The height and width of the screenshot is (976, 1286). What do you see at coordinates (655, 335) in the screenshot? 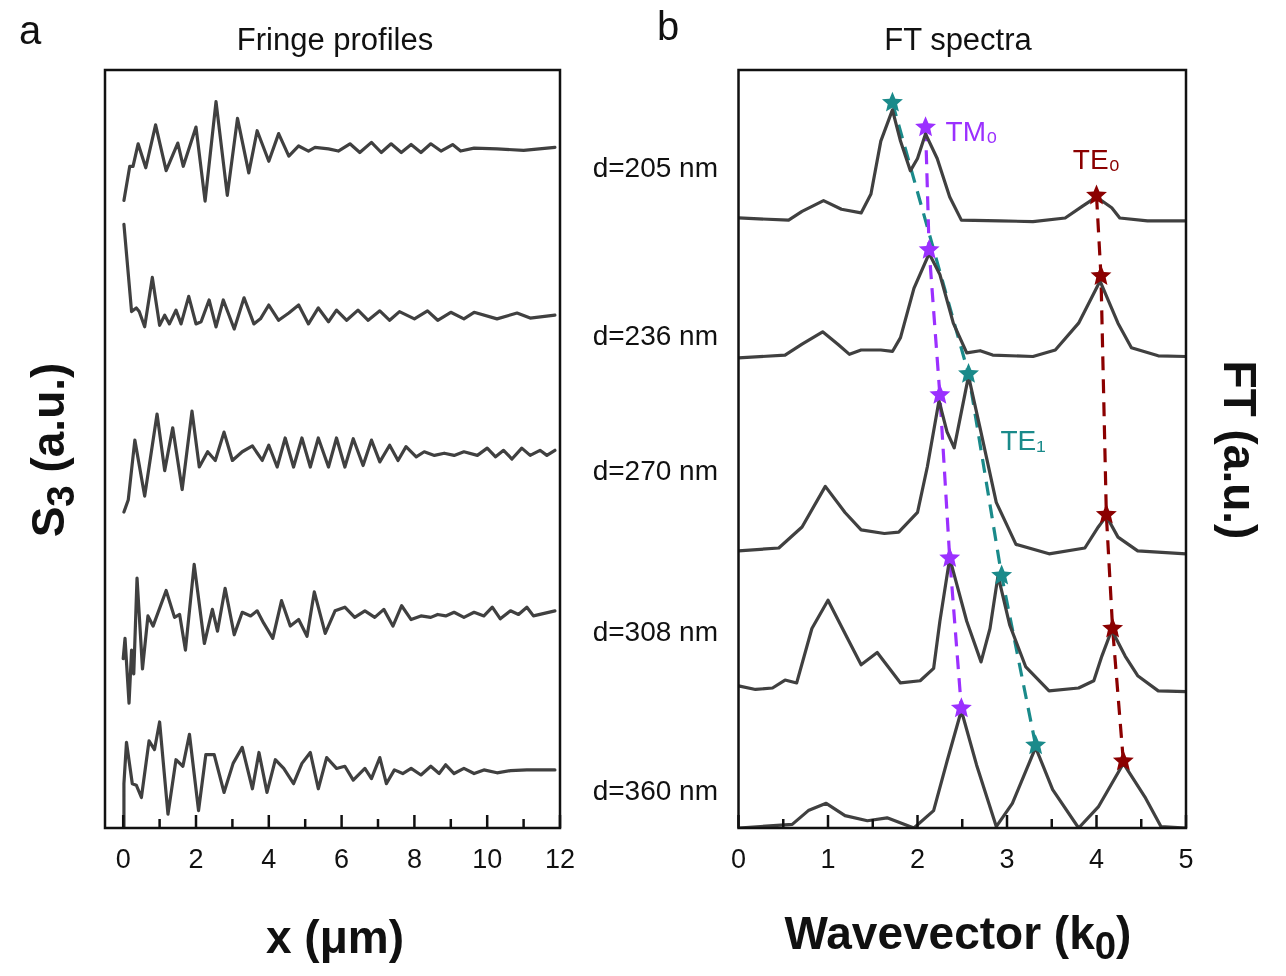
I see `series-label: d=236 nm` at bounding box center [655, 335].